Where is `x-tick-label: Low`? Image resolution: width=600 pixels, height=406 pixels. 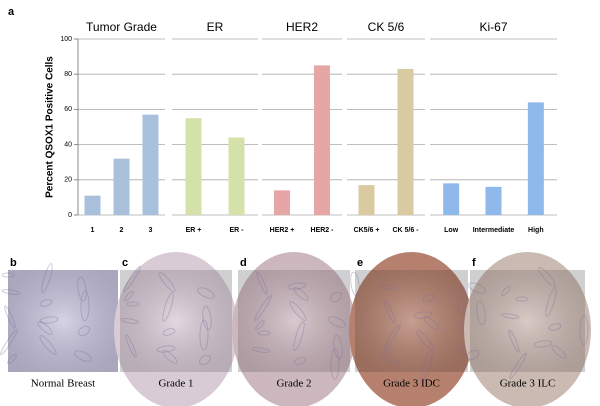
x-tick-label: Low is located at coordinates (451, 230).